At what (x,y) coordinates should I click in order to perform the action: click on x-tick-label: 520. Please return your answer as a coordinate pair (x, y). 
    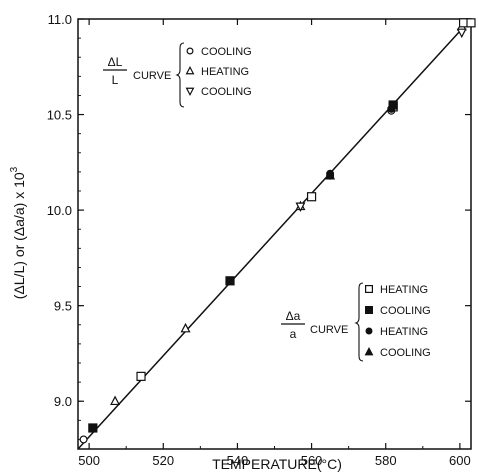
    Looking at the image, I should click on (163, 460).